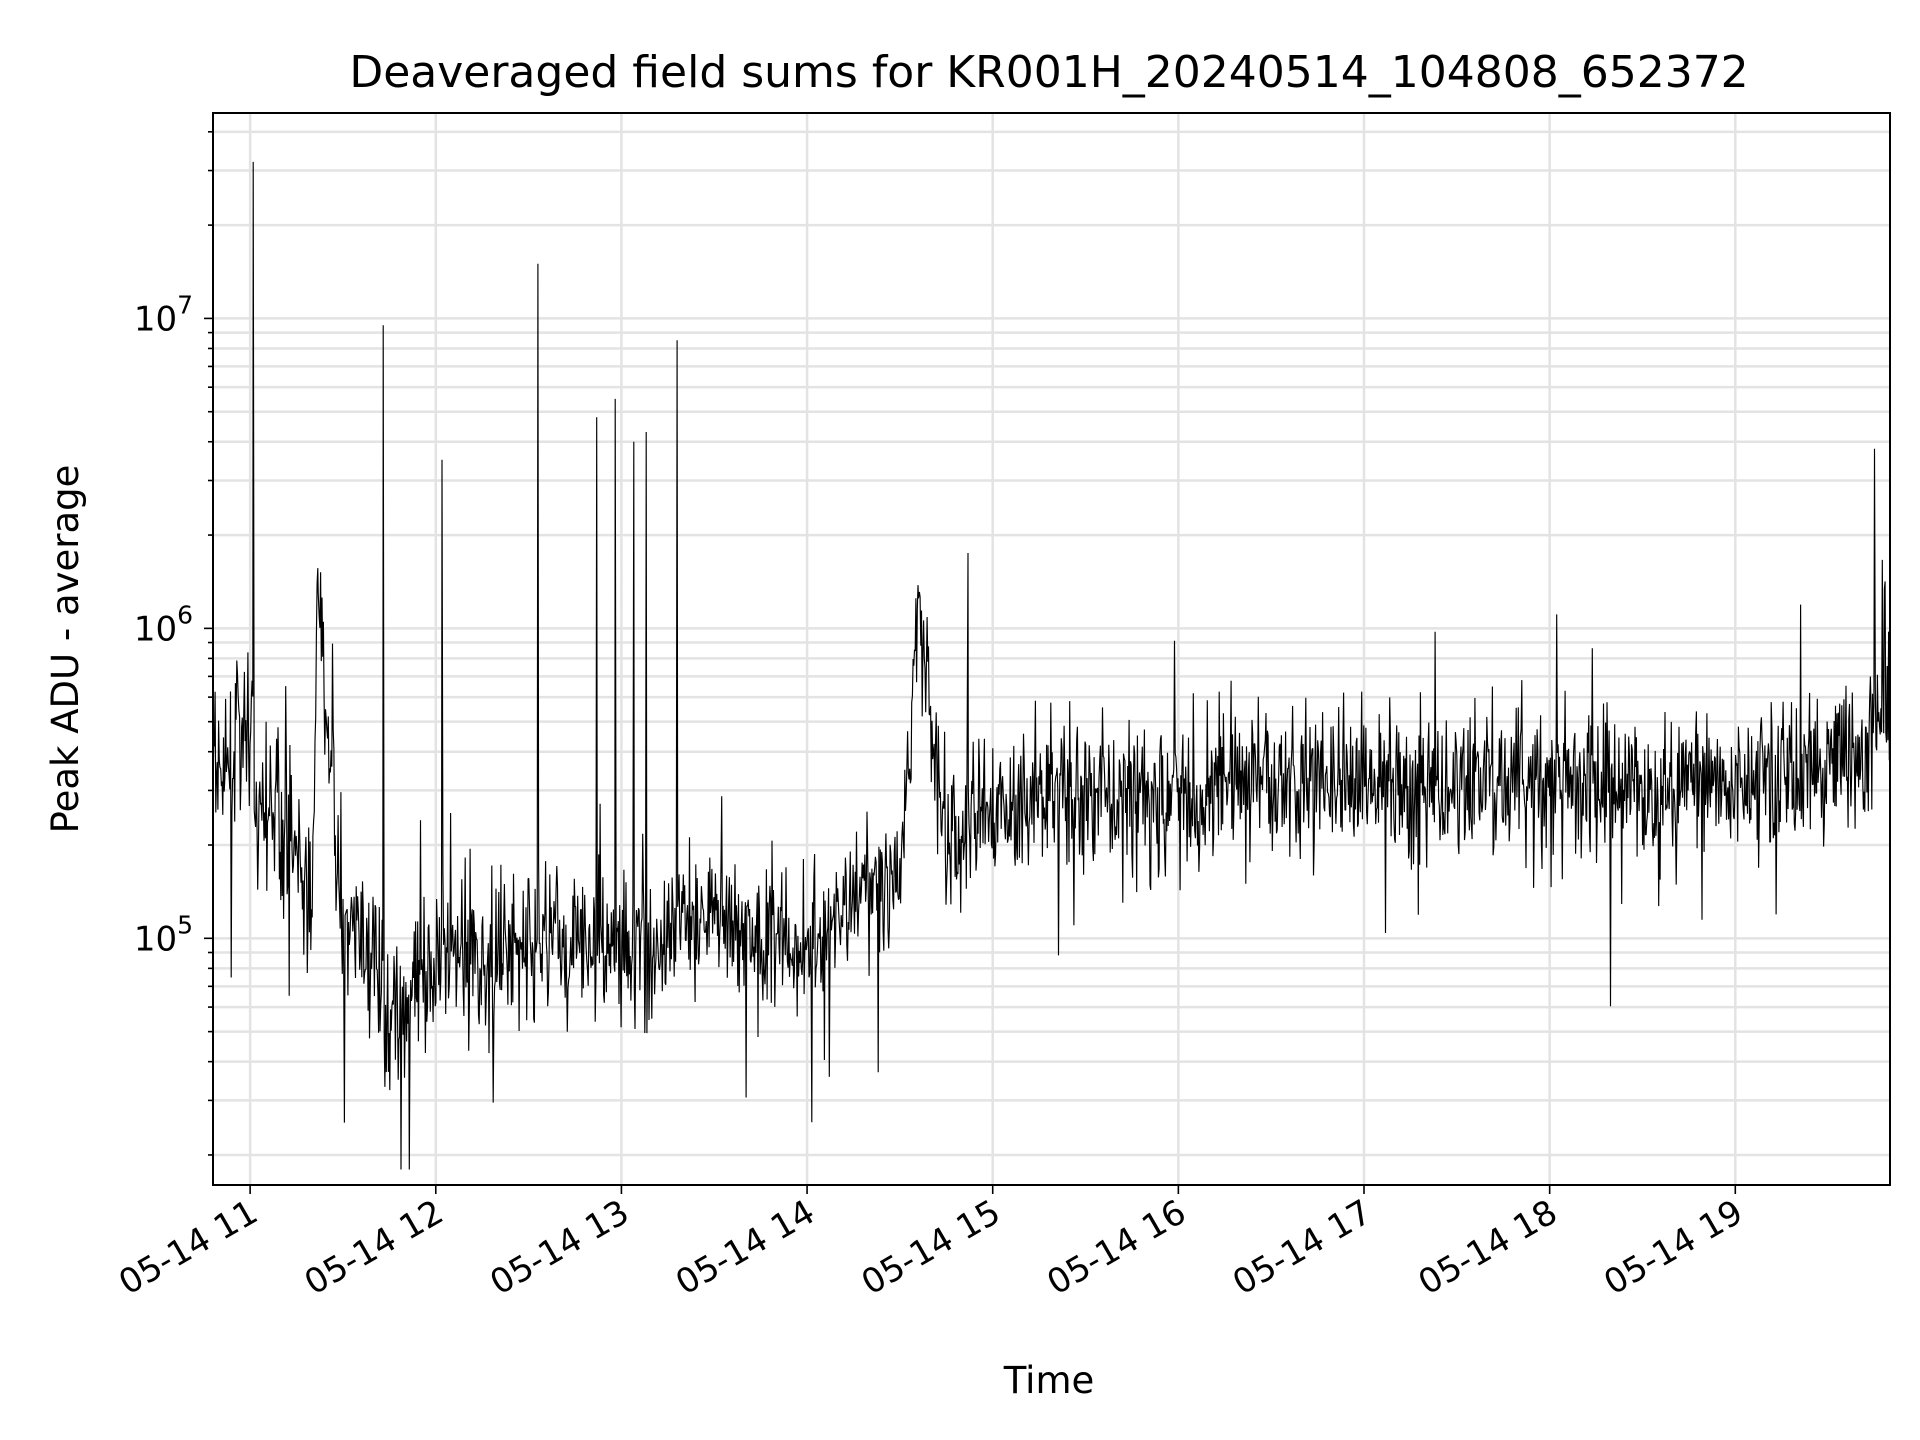  Describe the element at coordinates (65, 649) in the screenshot. I see `y-axis-label: Peak ADU - average` at that location.